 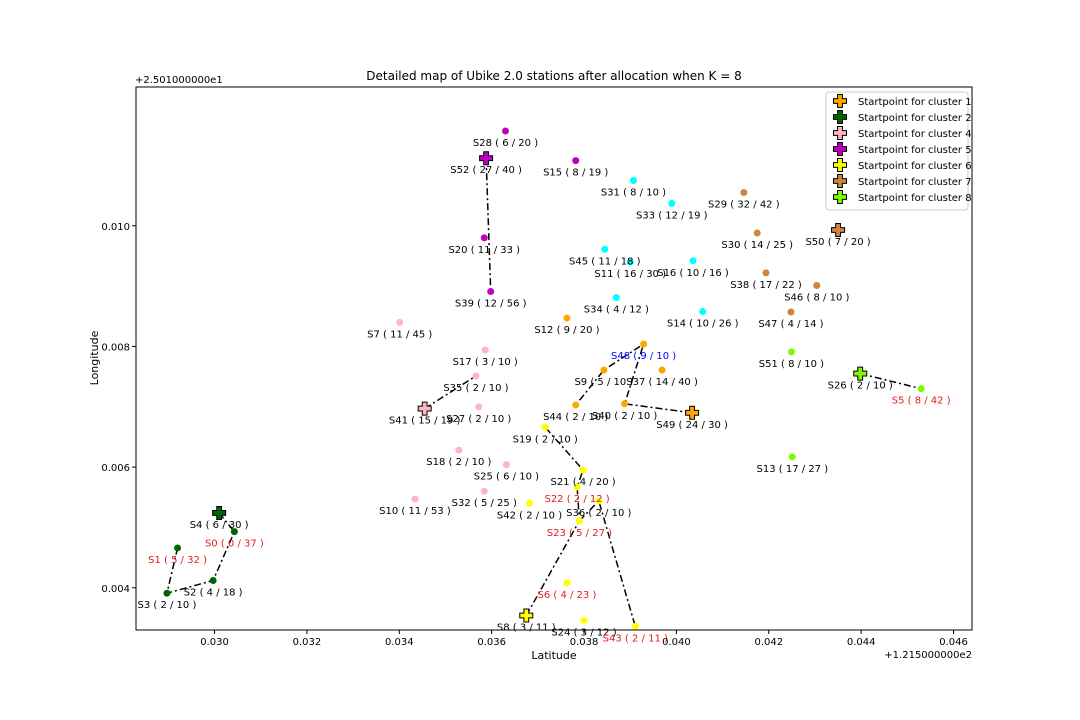 What do you see at coordinates (693, 261) in the screenshot?
I see `station-point-s16` at bounding box center [693, 261].